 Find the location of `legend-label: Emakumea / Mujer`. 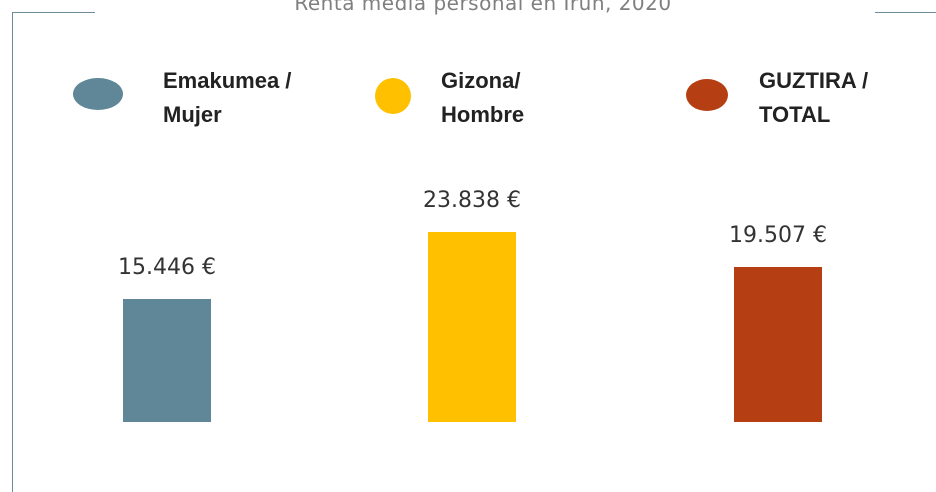

legend-label: Emakumea / Mujer is located at coordinates (227, 97).